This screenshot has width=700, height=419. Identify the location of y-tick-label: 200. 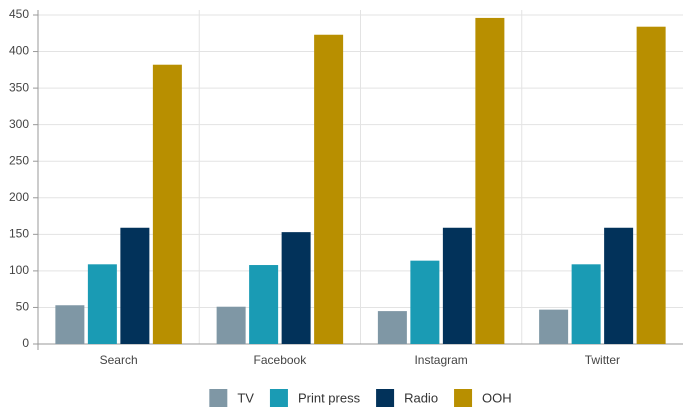
(19, 197).